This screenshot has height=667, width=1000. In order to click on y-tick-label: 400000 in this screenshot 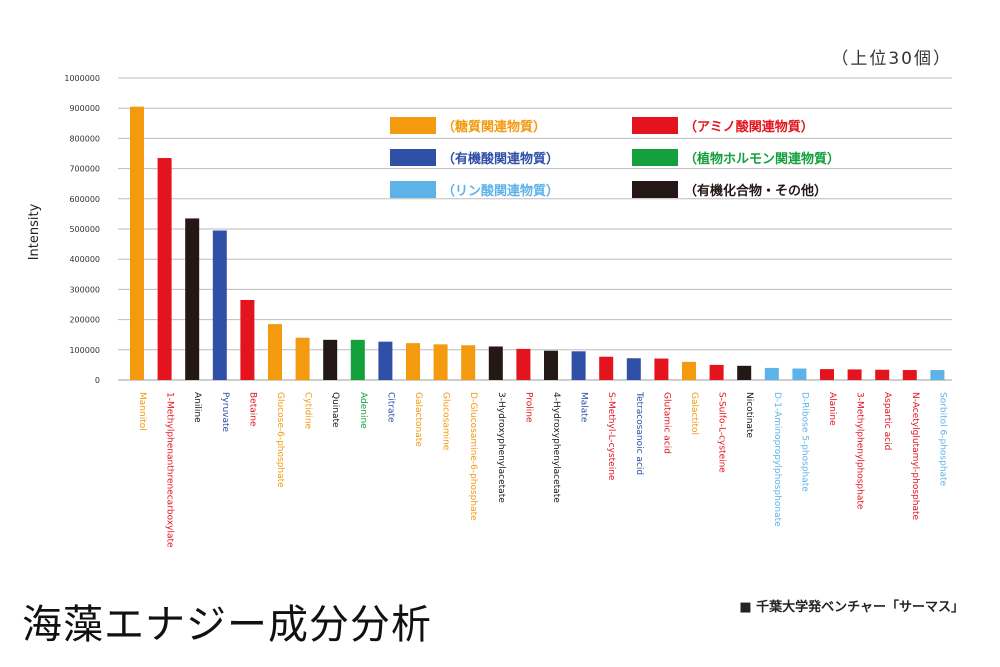, I will do `click(84, 259)`.